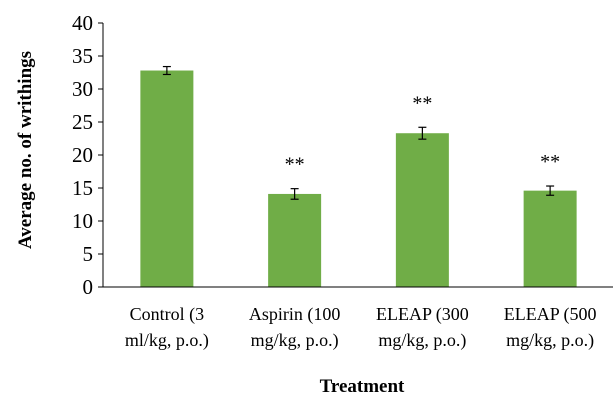 The height and width of the screenshot is (416, 613). Describe the element at coordinates (82, 56) in the screenshot. I see `y-tick-label: 35` at that location.